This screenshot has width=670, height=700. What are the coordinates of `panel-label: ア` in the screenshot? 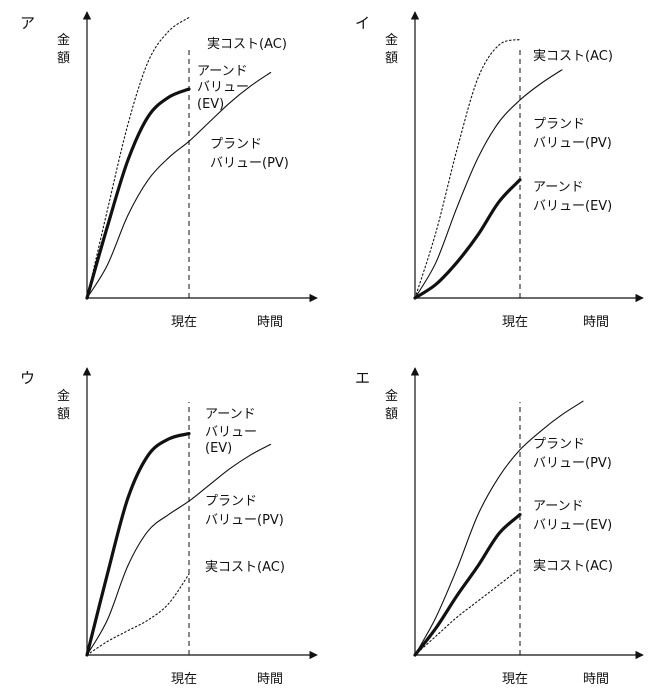 It's located at (27, 23).